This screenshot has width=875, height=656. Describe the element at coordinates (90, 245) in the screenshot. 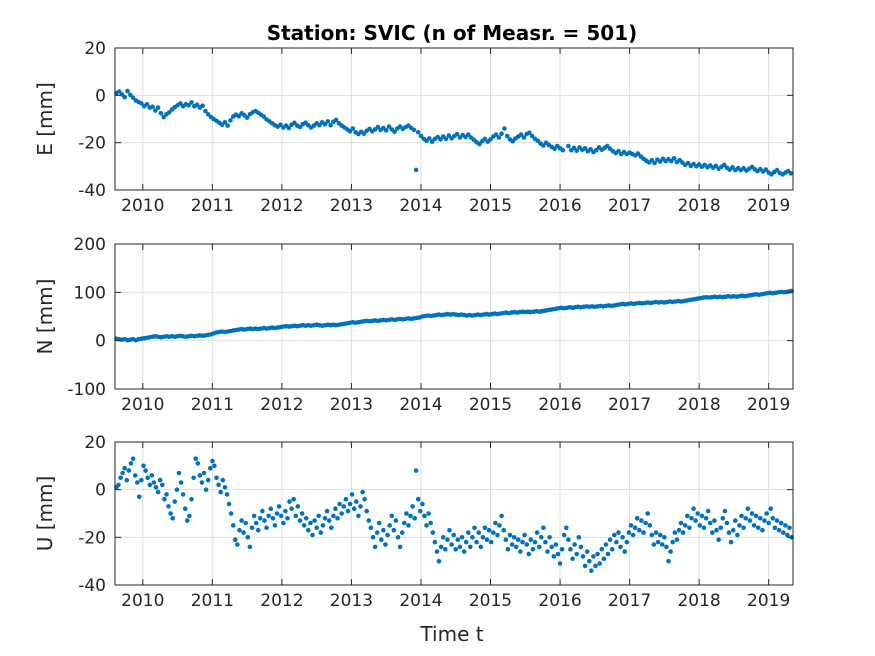

I see `y-tick-label: 200` at that location.